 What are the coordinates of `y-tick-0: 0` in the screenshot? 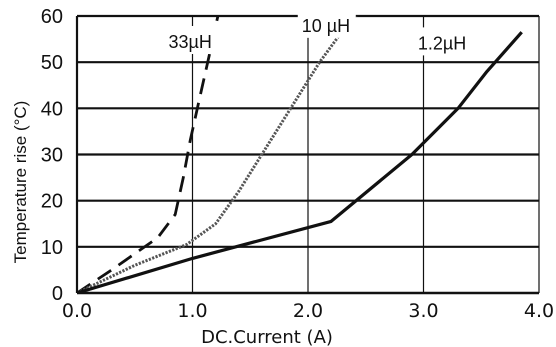 It's located at (57, 294).